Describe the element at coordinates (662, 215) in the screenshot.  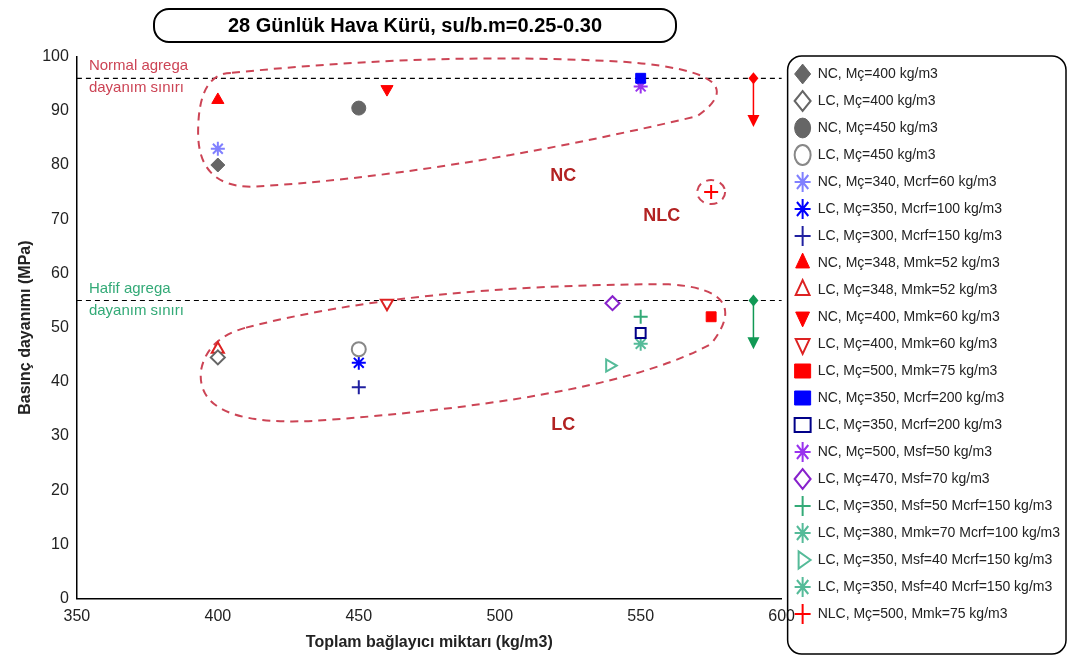
I see `annotation: NLC` at that location.